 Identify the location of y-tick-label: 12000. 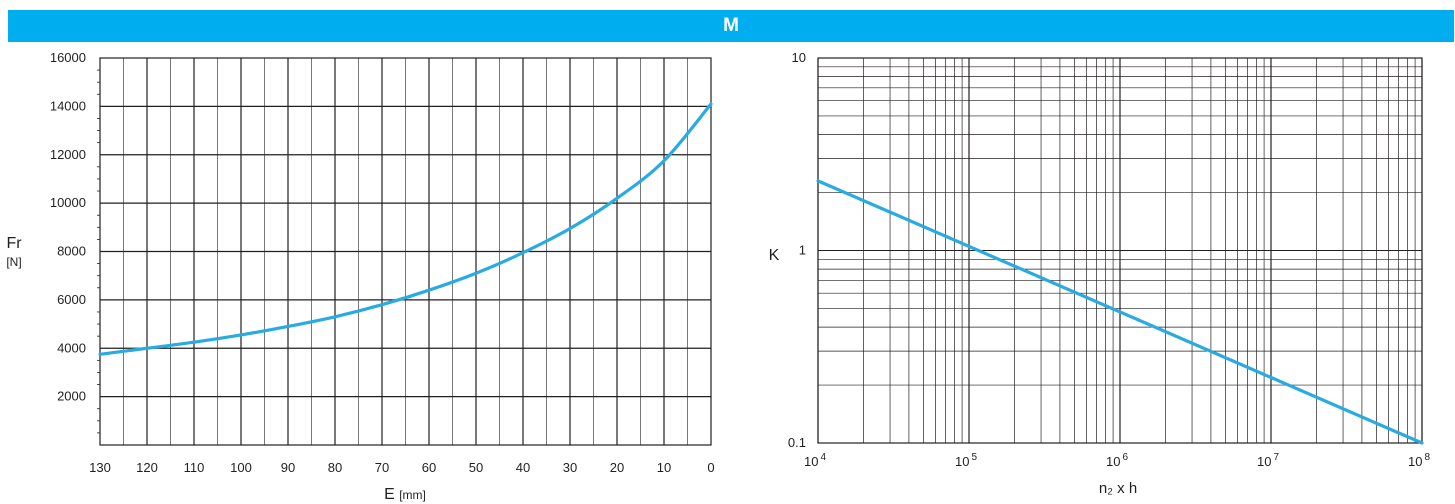
(68, 154).